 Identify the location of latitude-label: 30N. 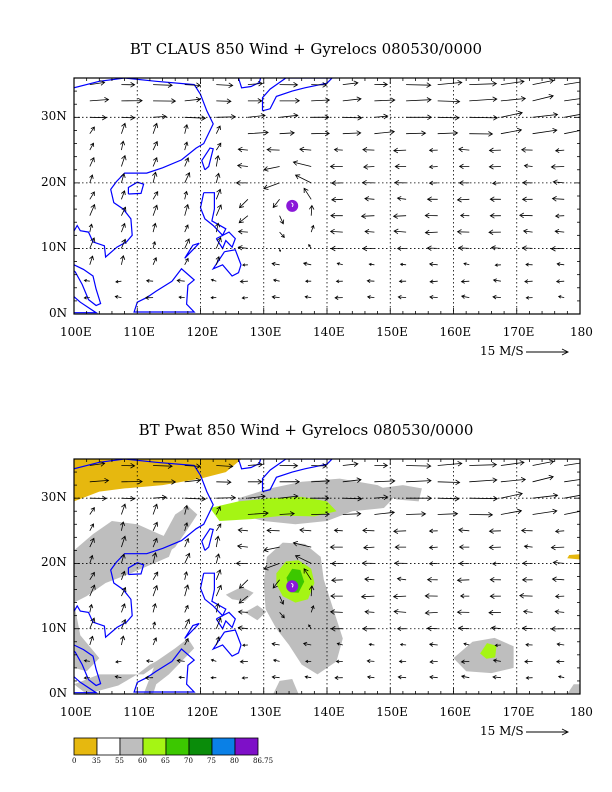
(54, 497).